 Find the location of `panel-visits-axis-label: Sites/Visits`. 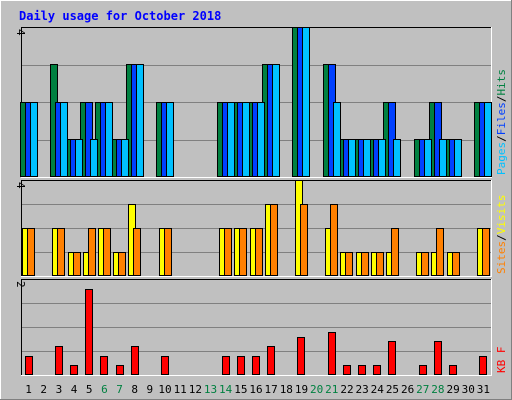

panel-visits-axis-label: Sites/Visits is located at coordinates (501, 235).